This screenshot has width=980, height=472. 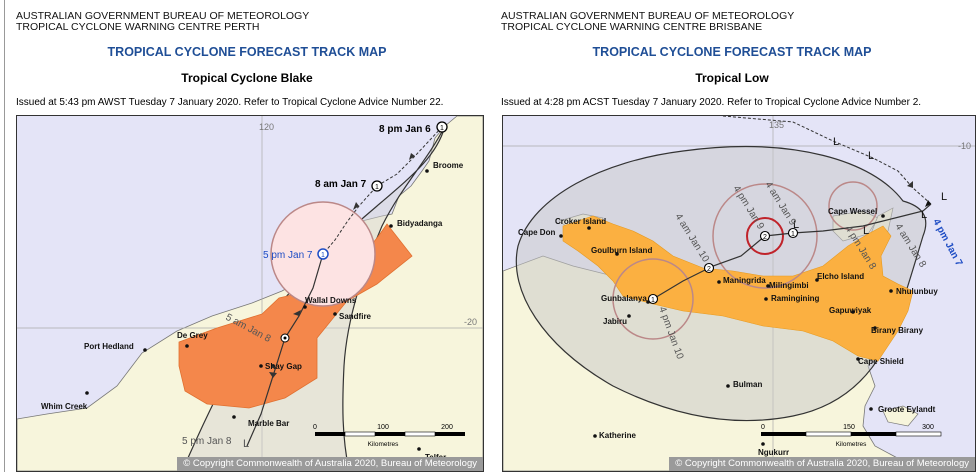 What do you see at coordinates (632, 27) in the screenshot?
I see `agency-line-2: TROPICAL CYCLONE WARNING CENTRE BRISBANE` at bounding box center [632, 27].